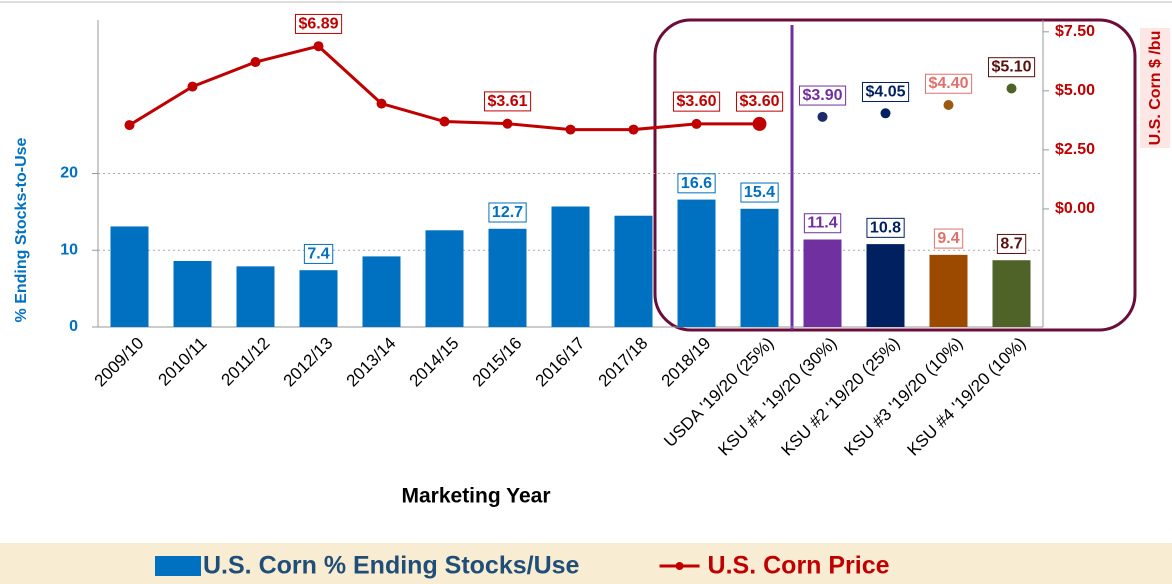 The image size is (1172, 584). I want to click on bar-label: 16.6, so click(696, 183).